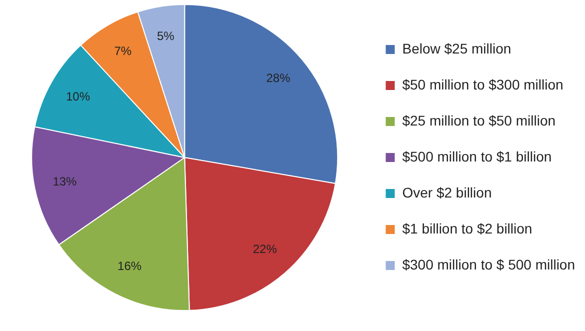  Describe the element at coordinates (479, 120) in the screenshot. I see `legend-label: $25 million to $50 million` at that location.